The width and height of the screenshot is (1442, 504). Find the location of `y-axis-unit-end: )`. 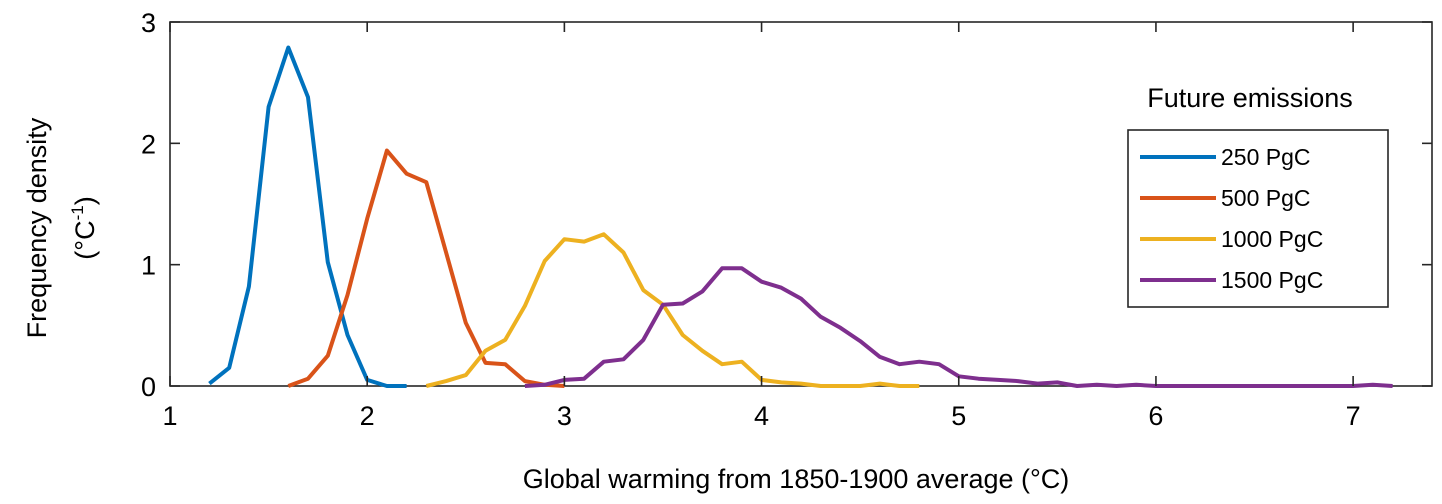

y-axis-unit-end: ) is located at coordinates (85, 200).